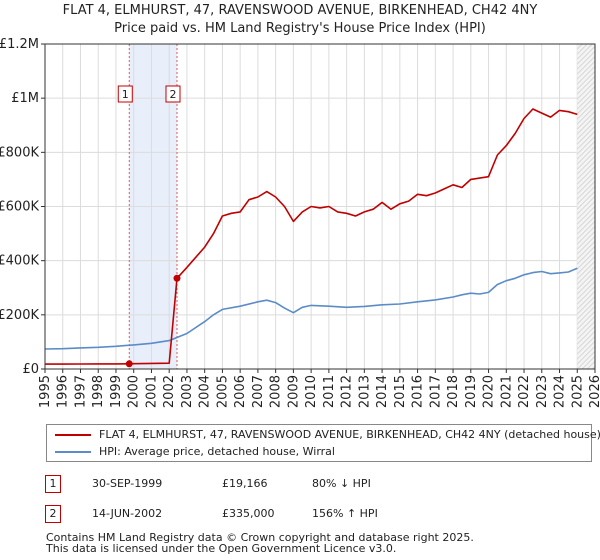 The height and width of the screenshot is (560, 600). I want to click on x-tick-label: 2021, so click(506, 391).